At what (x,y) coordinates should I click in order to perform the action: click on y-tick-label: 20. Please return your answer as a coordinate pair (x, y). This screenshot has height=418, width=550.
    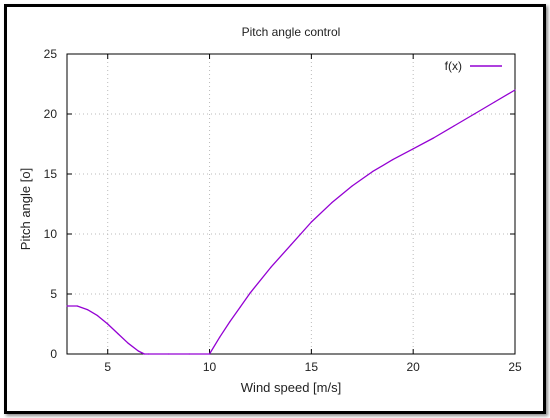
    Looking at the image, I should click on (51, 114).